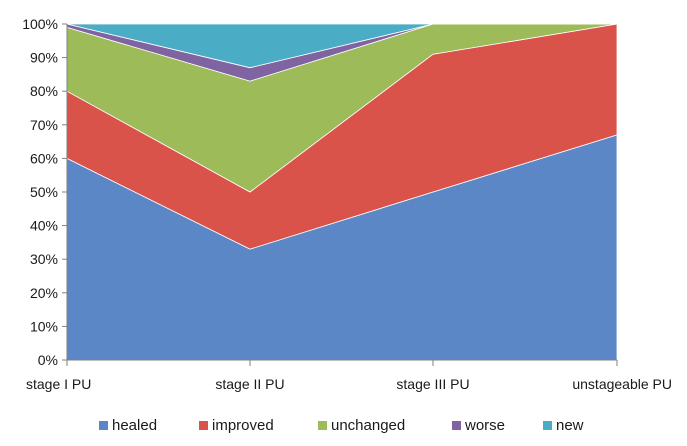  I want to click on y-tick-labels: 0% 10% 20% 30% 40% 50% 60% 70% 80% 90% 100%, so click(40, 192).